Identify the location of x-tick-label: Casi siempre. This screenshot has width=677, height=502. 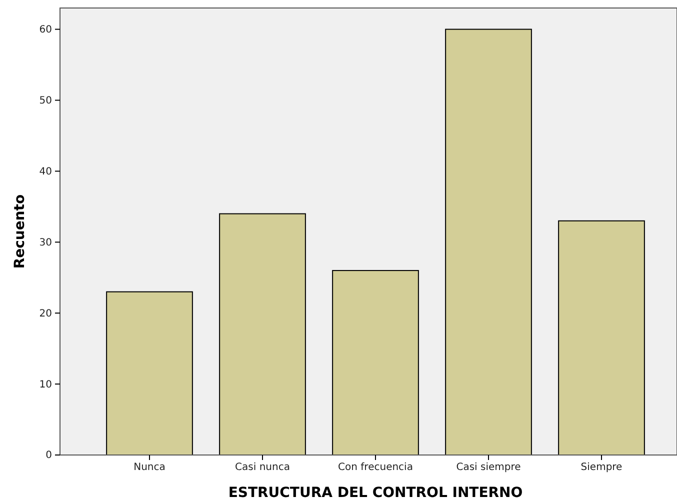
(488, 468).